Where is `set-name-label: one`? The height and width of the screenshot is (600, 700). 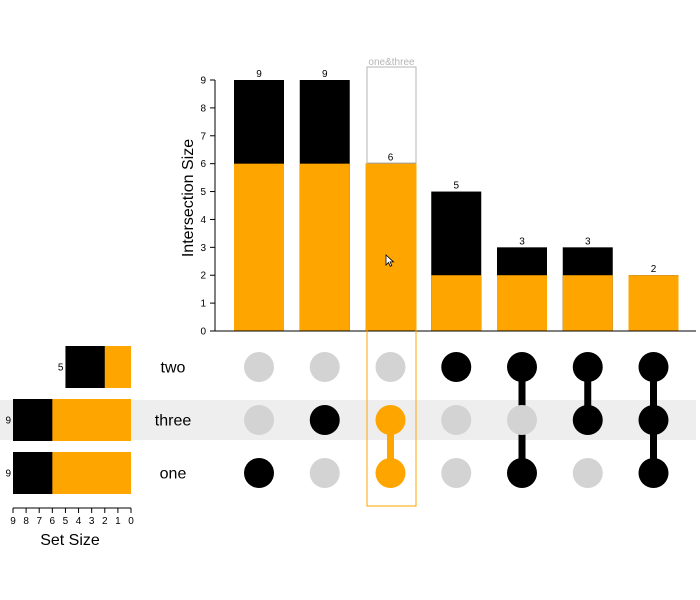 set-name-label: one is located at coordinates (173, 474).